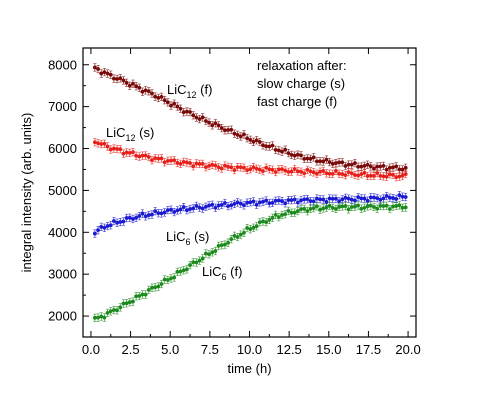  I want to click on y-tick-label: 2000, so click(62, 316).